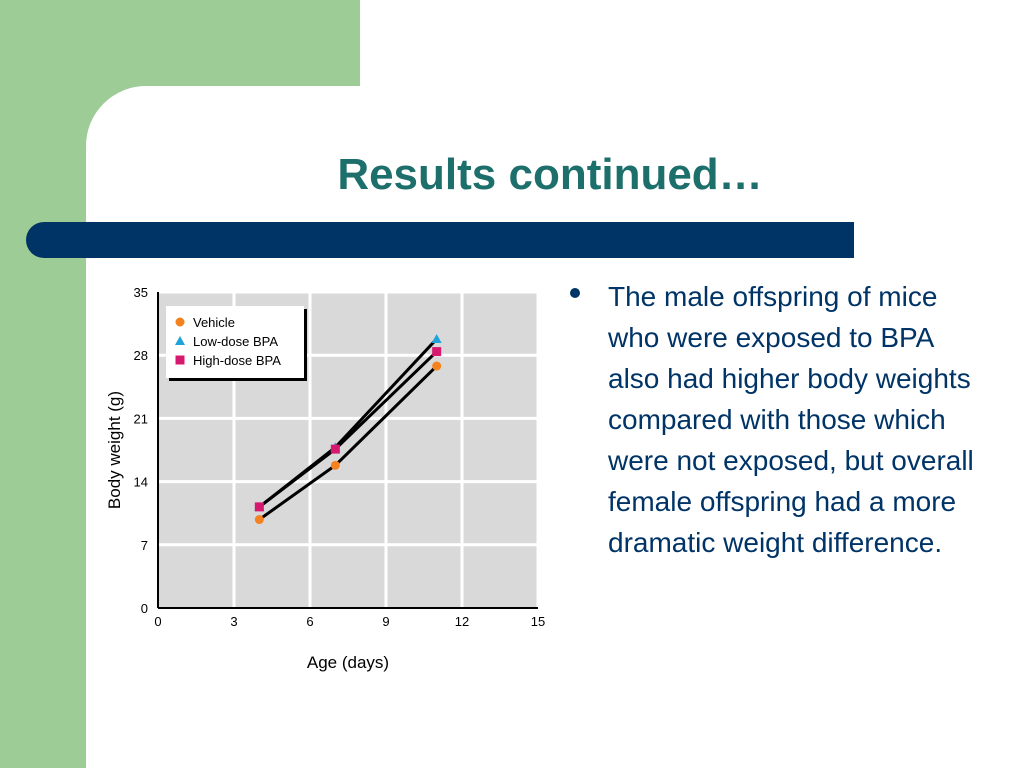  Describe the element at coordinates (348, 662) in the screenshot. I see `x-axis-title: Age (days)` at that location.